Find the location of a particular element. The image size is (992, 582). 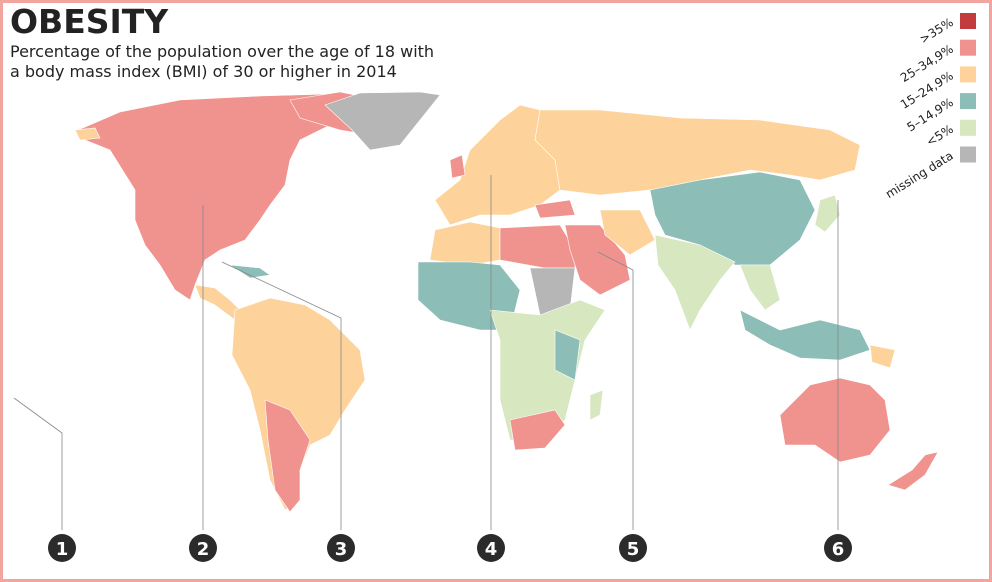

marker-number: 2 is located at coordinates (203, 549).